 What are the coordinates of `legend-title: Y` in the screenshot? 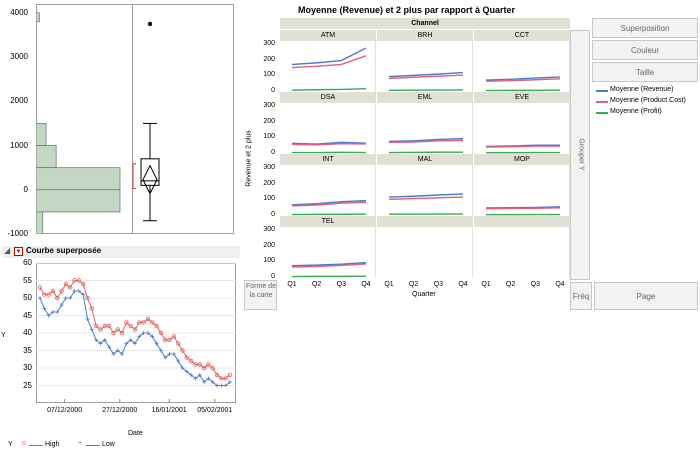 It's located at (10, 444).